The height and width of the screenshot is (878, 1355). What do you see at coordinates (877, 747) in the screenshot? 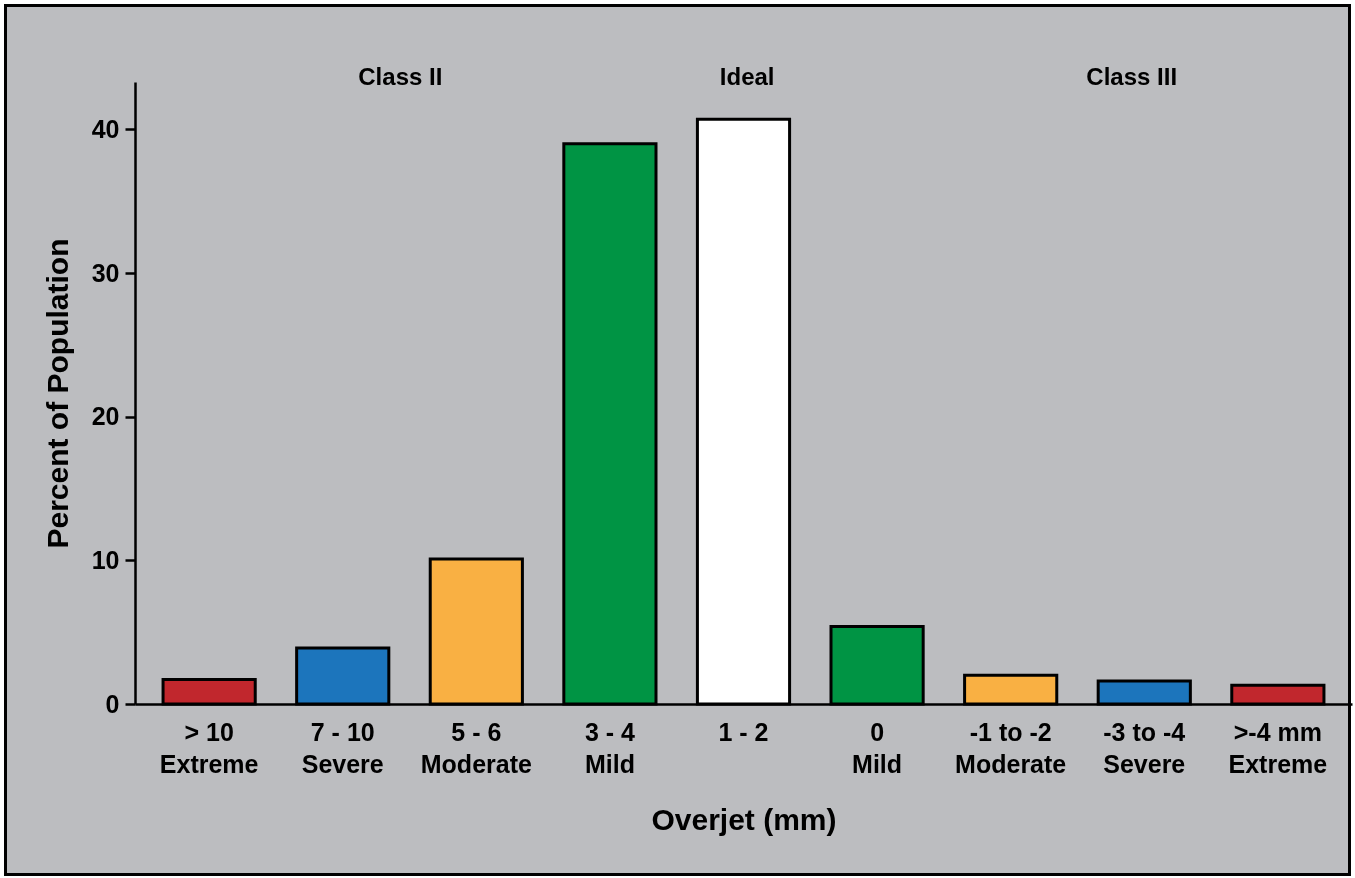
I see `x-tick-label: 0 Mild` at bounding box center [877, 747].